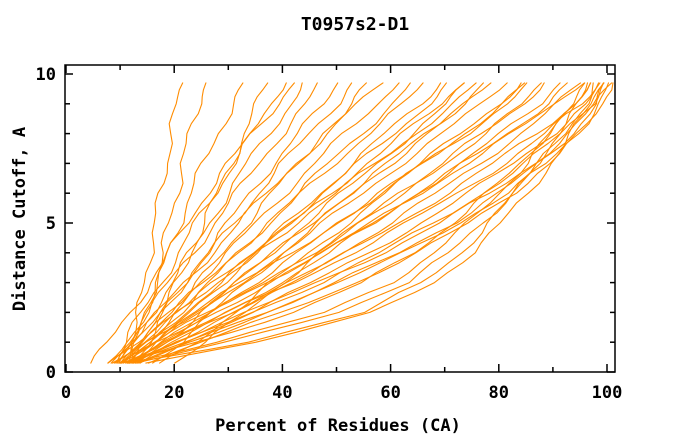 The image size is (680, 444). I want to click on y-tick-label: 5, so click(51, 224).